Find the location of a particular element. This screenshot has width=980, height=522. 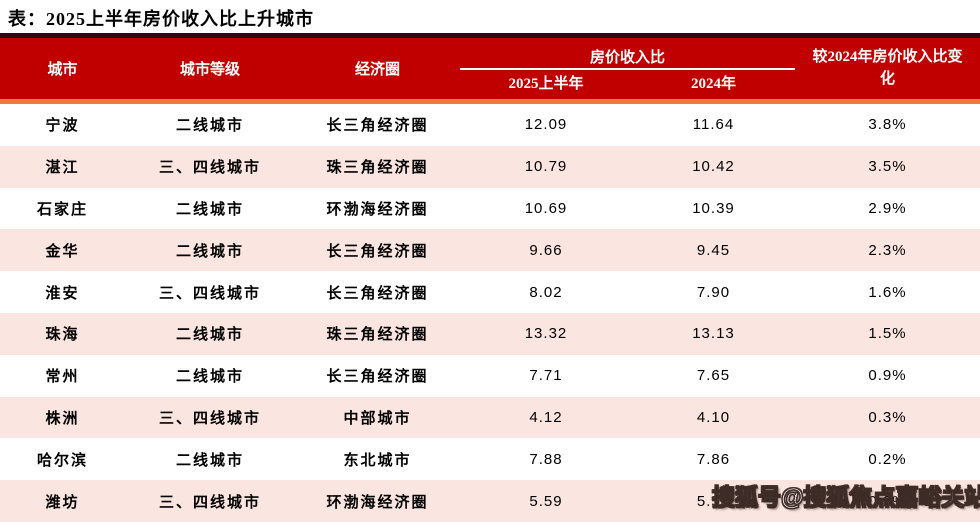

cell-2025h1: 8.02 is located at coordinates (546, 292).